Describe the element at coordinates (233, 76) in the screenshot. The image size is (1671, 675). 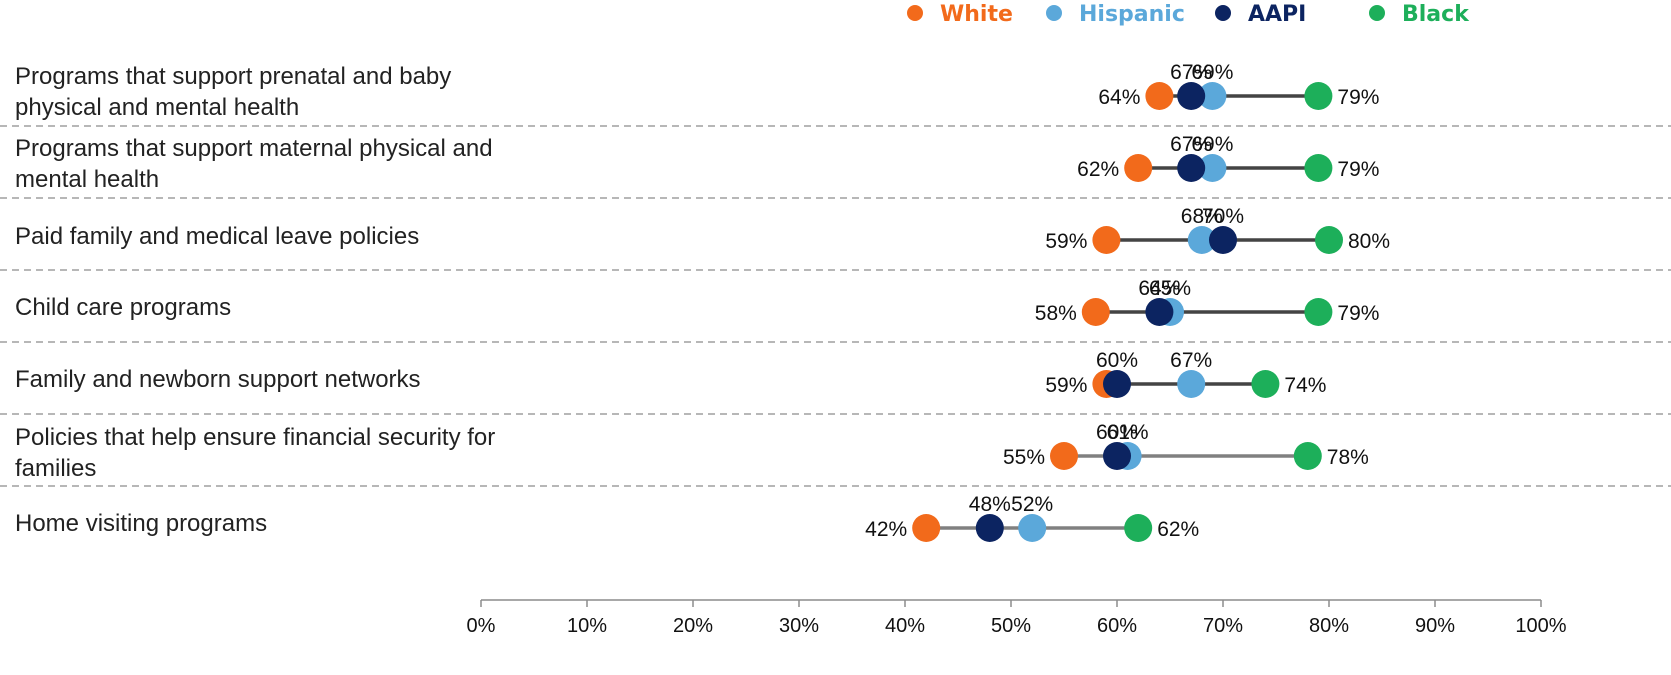
I see `row-label-line: Programs that support prenatal and baby` at that location.